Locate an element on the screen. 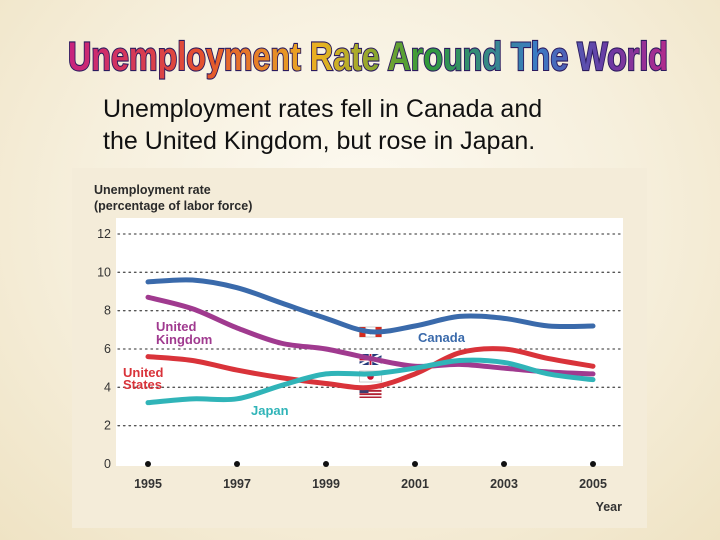  series-label-united-kingdom: United Kingdom is located at coordinates (184, 333).